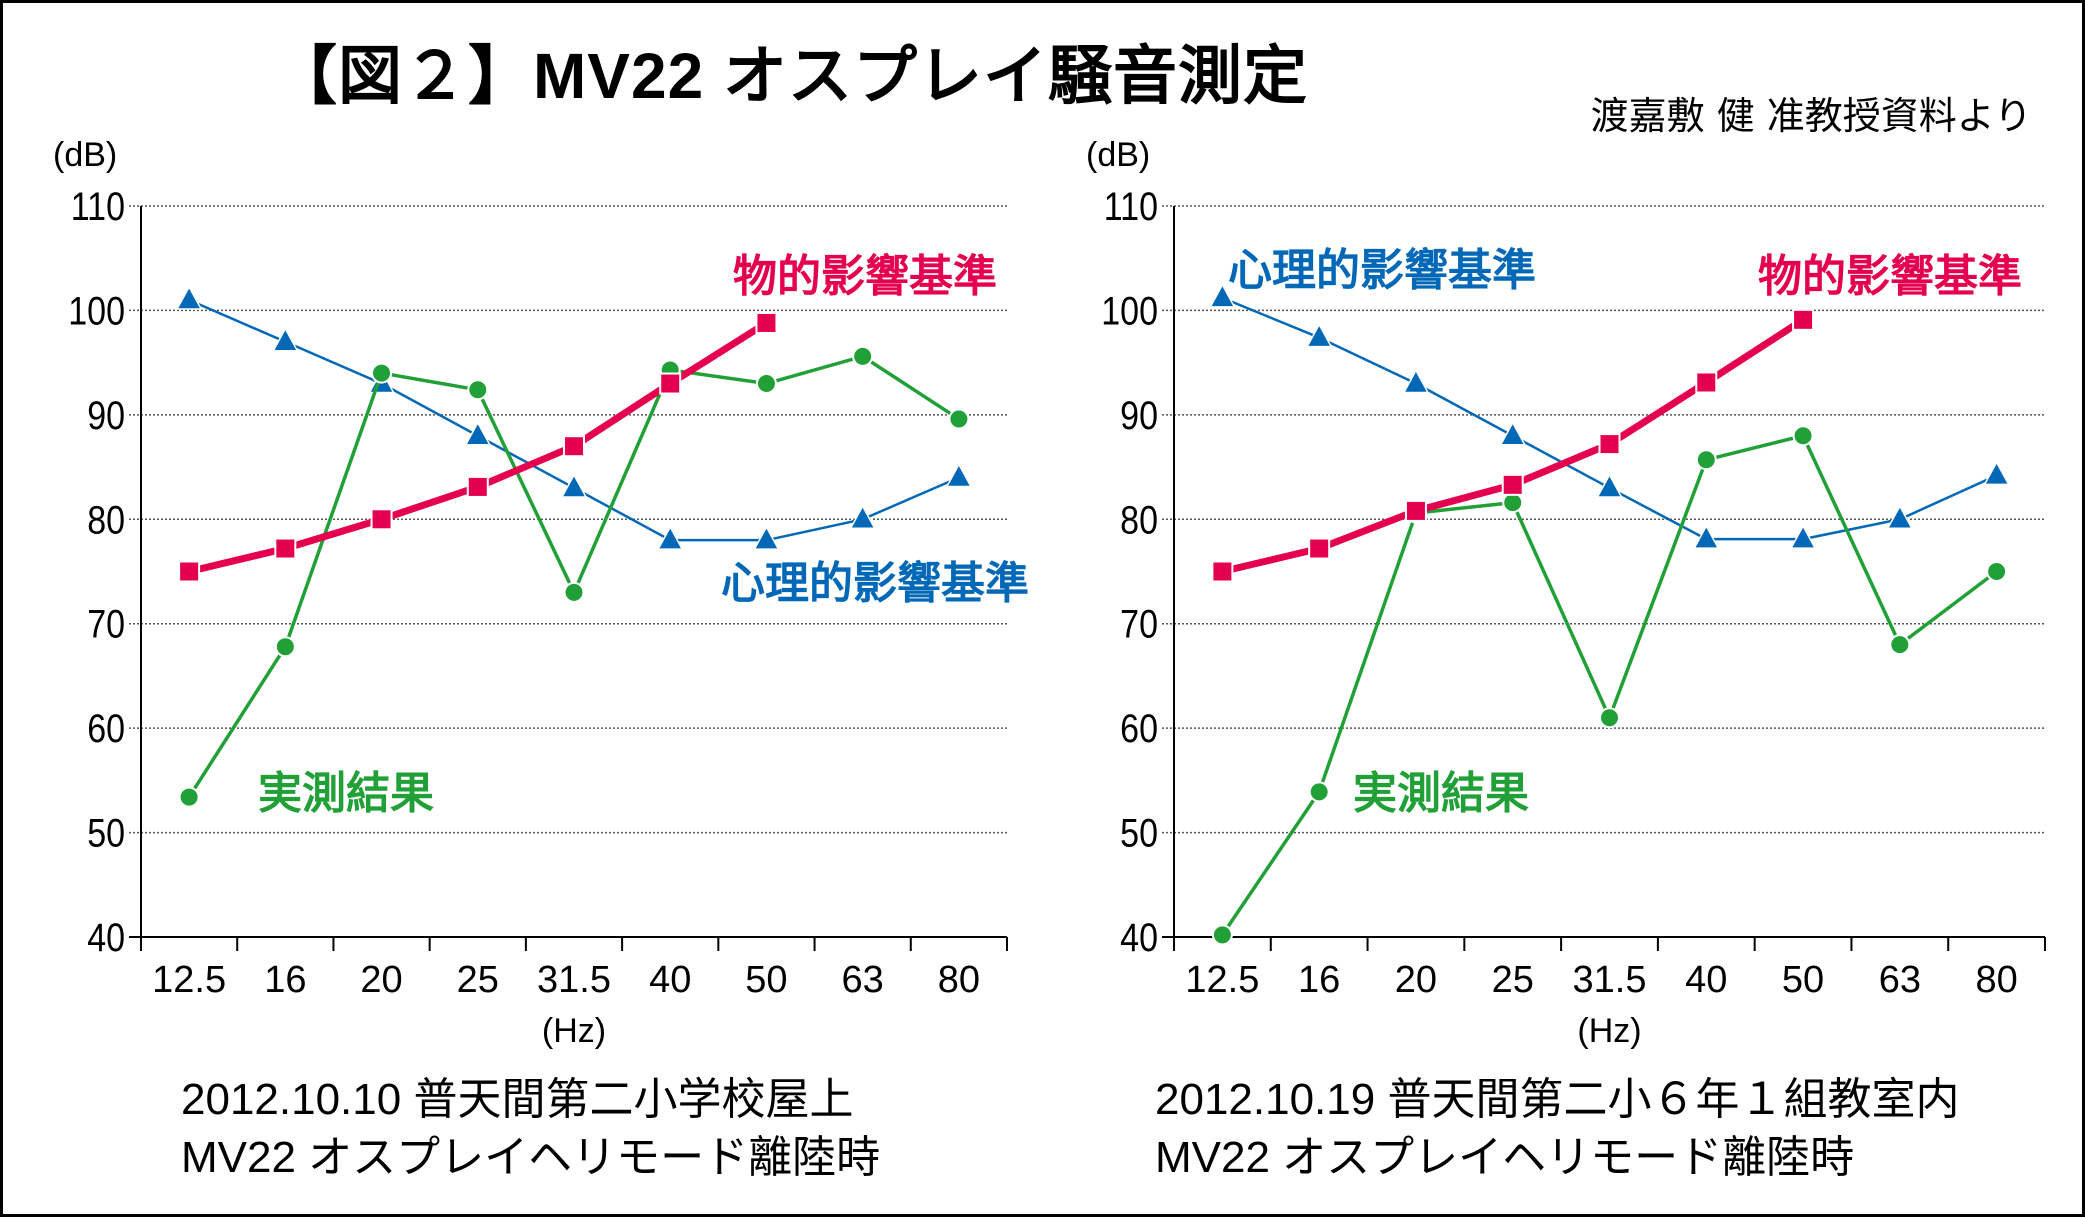 Image resolution: width=2085 pixels, height=1217 pixels. What do you see at coordinates (1811, 116) in the screenshot?
I see `source-credit: 渡嘉敷 健 准教授資料より` at bounding box center [1811, 116].